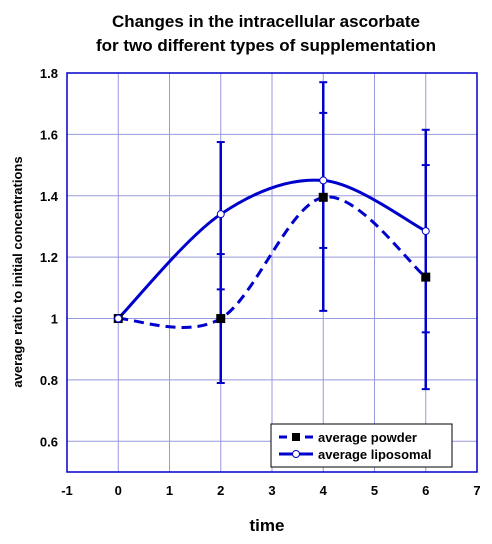  I want to click on x-tick-label: 6, so click(425, 490).